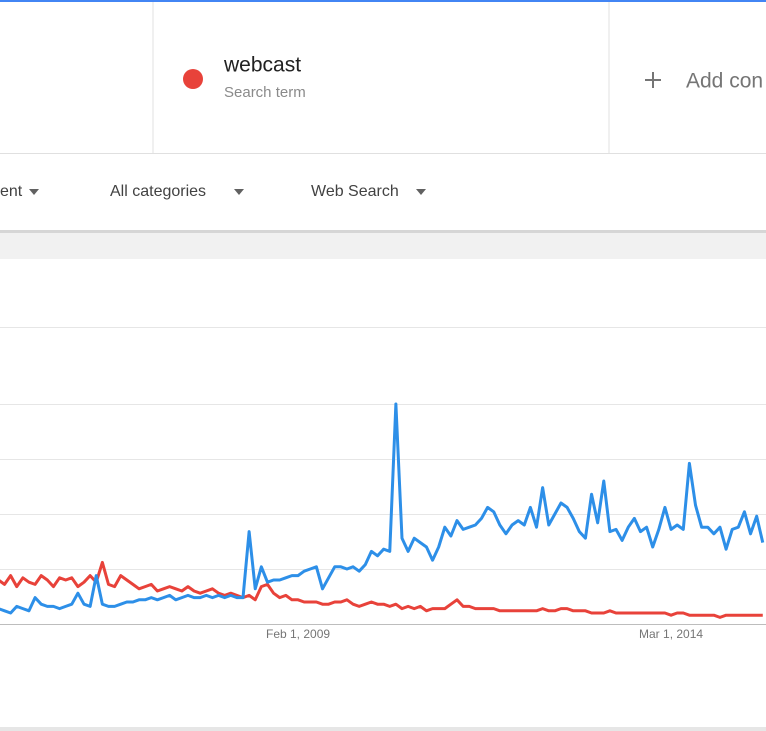  I want to click on add-label: Add con, so click(724, 81).